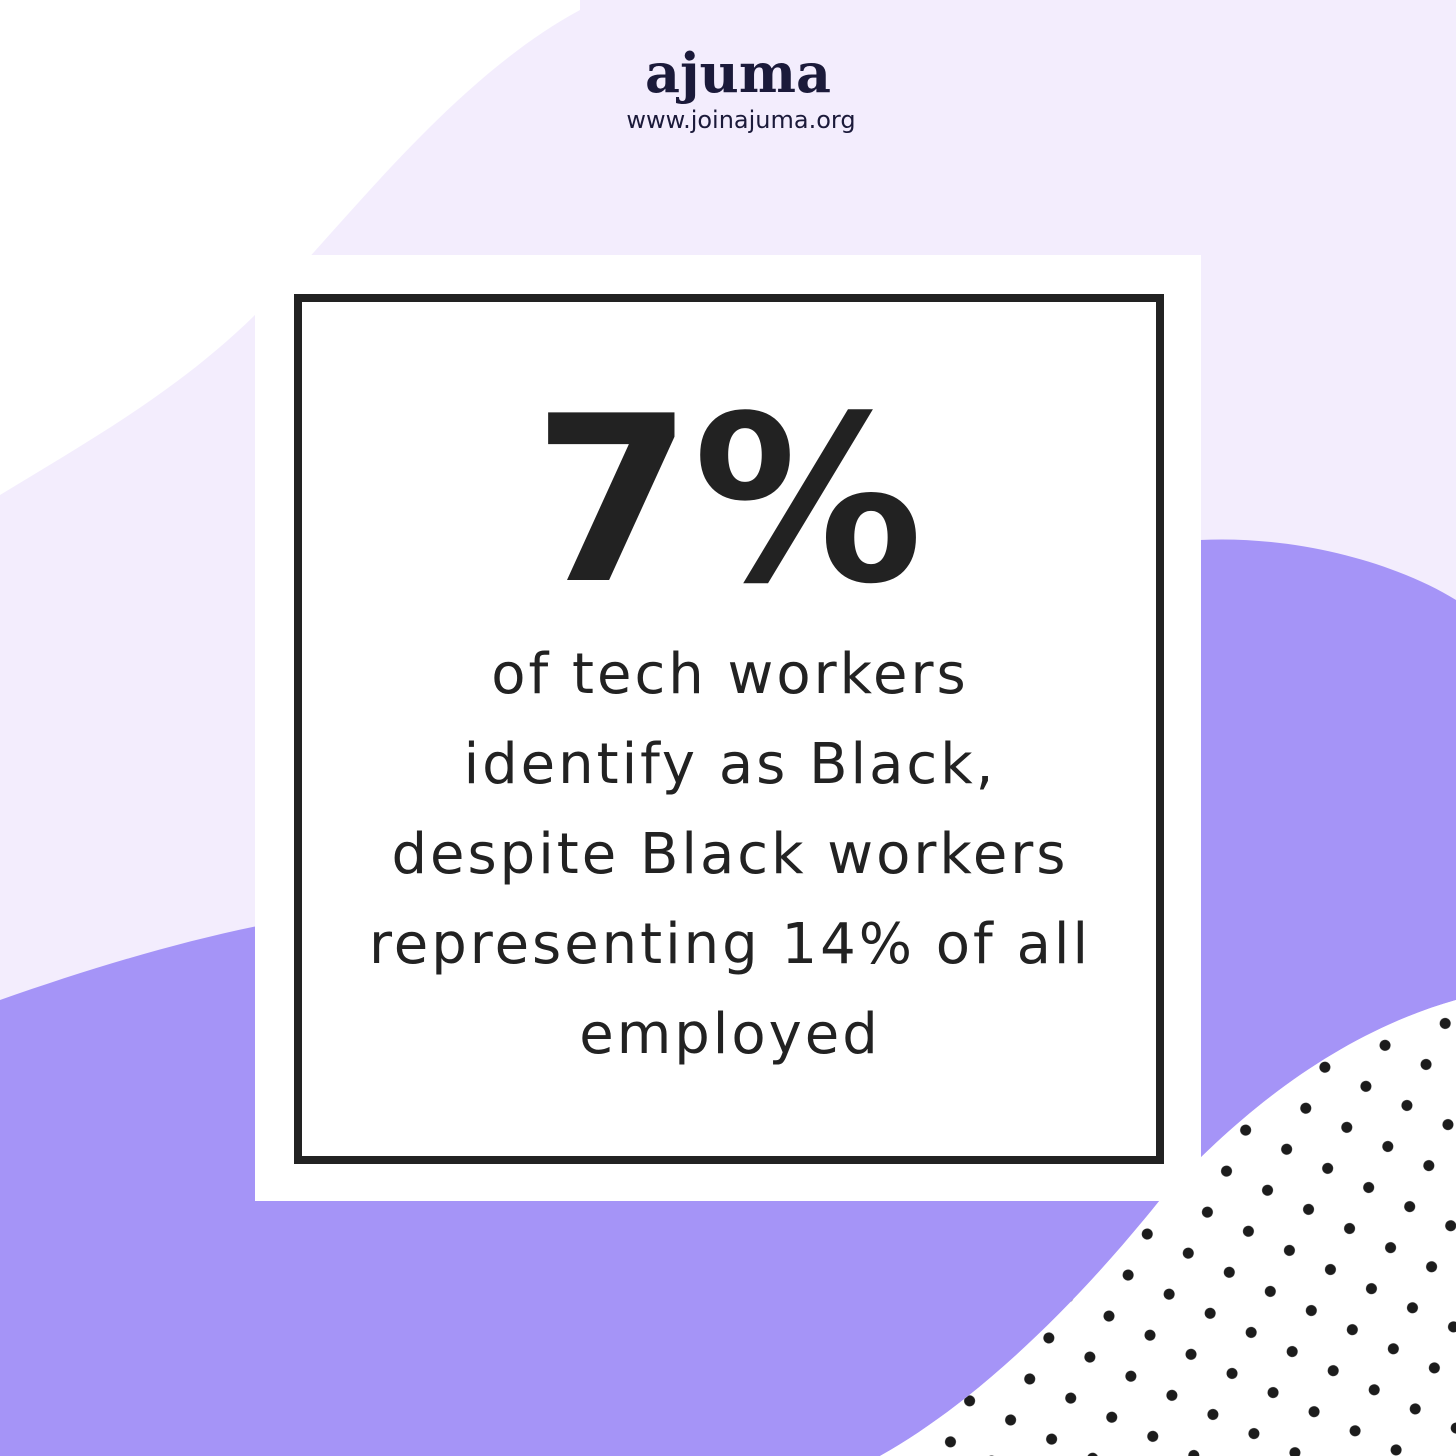  What do you see at coordinates (730, 944) in the screenshot?
I see `stat-line: representing 14% of all` at bounding box center [730, 944].